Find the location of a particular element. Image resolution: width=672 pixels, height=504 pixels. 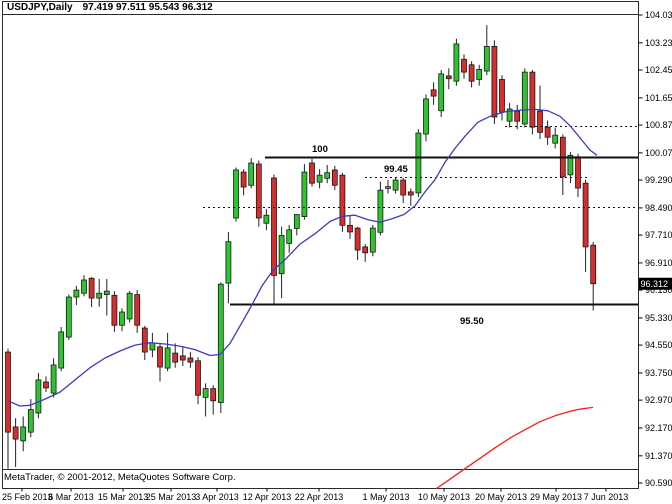

price-tick-label: 100.070 is located at coordinates (658, 153).